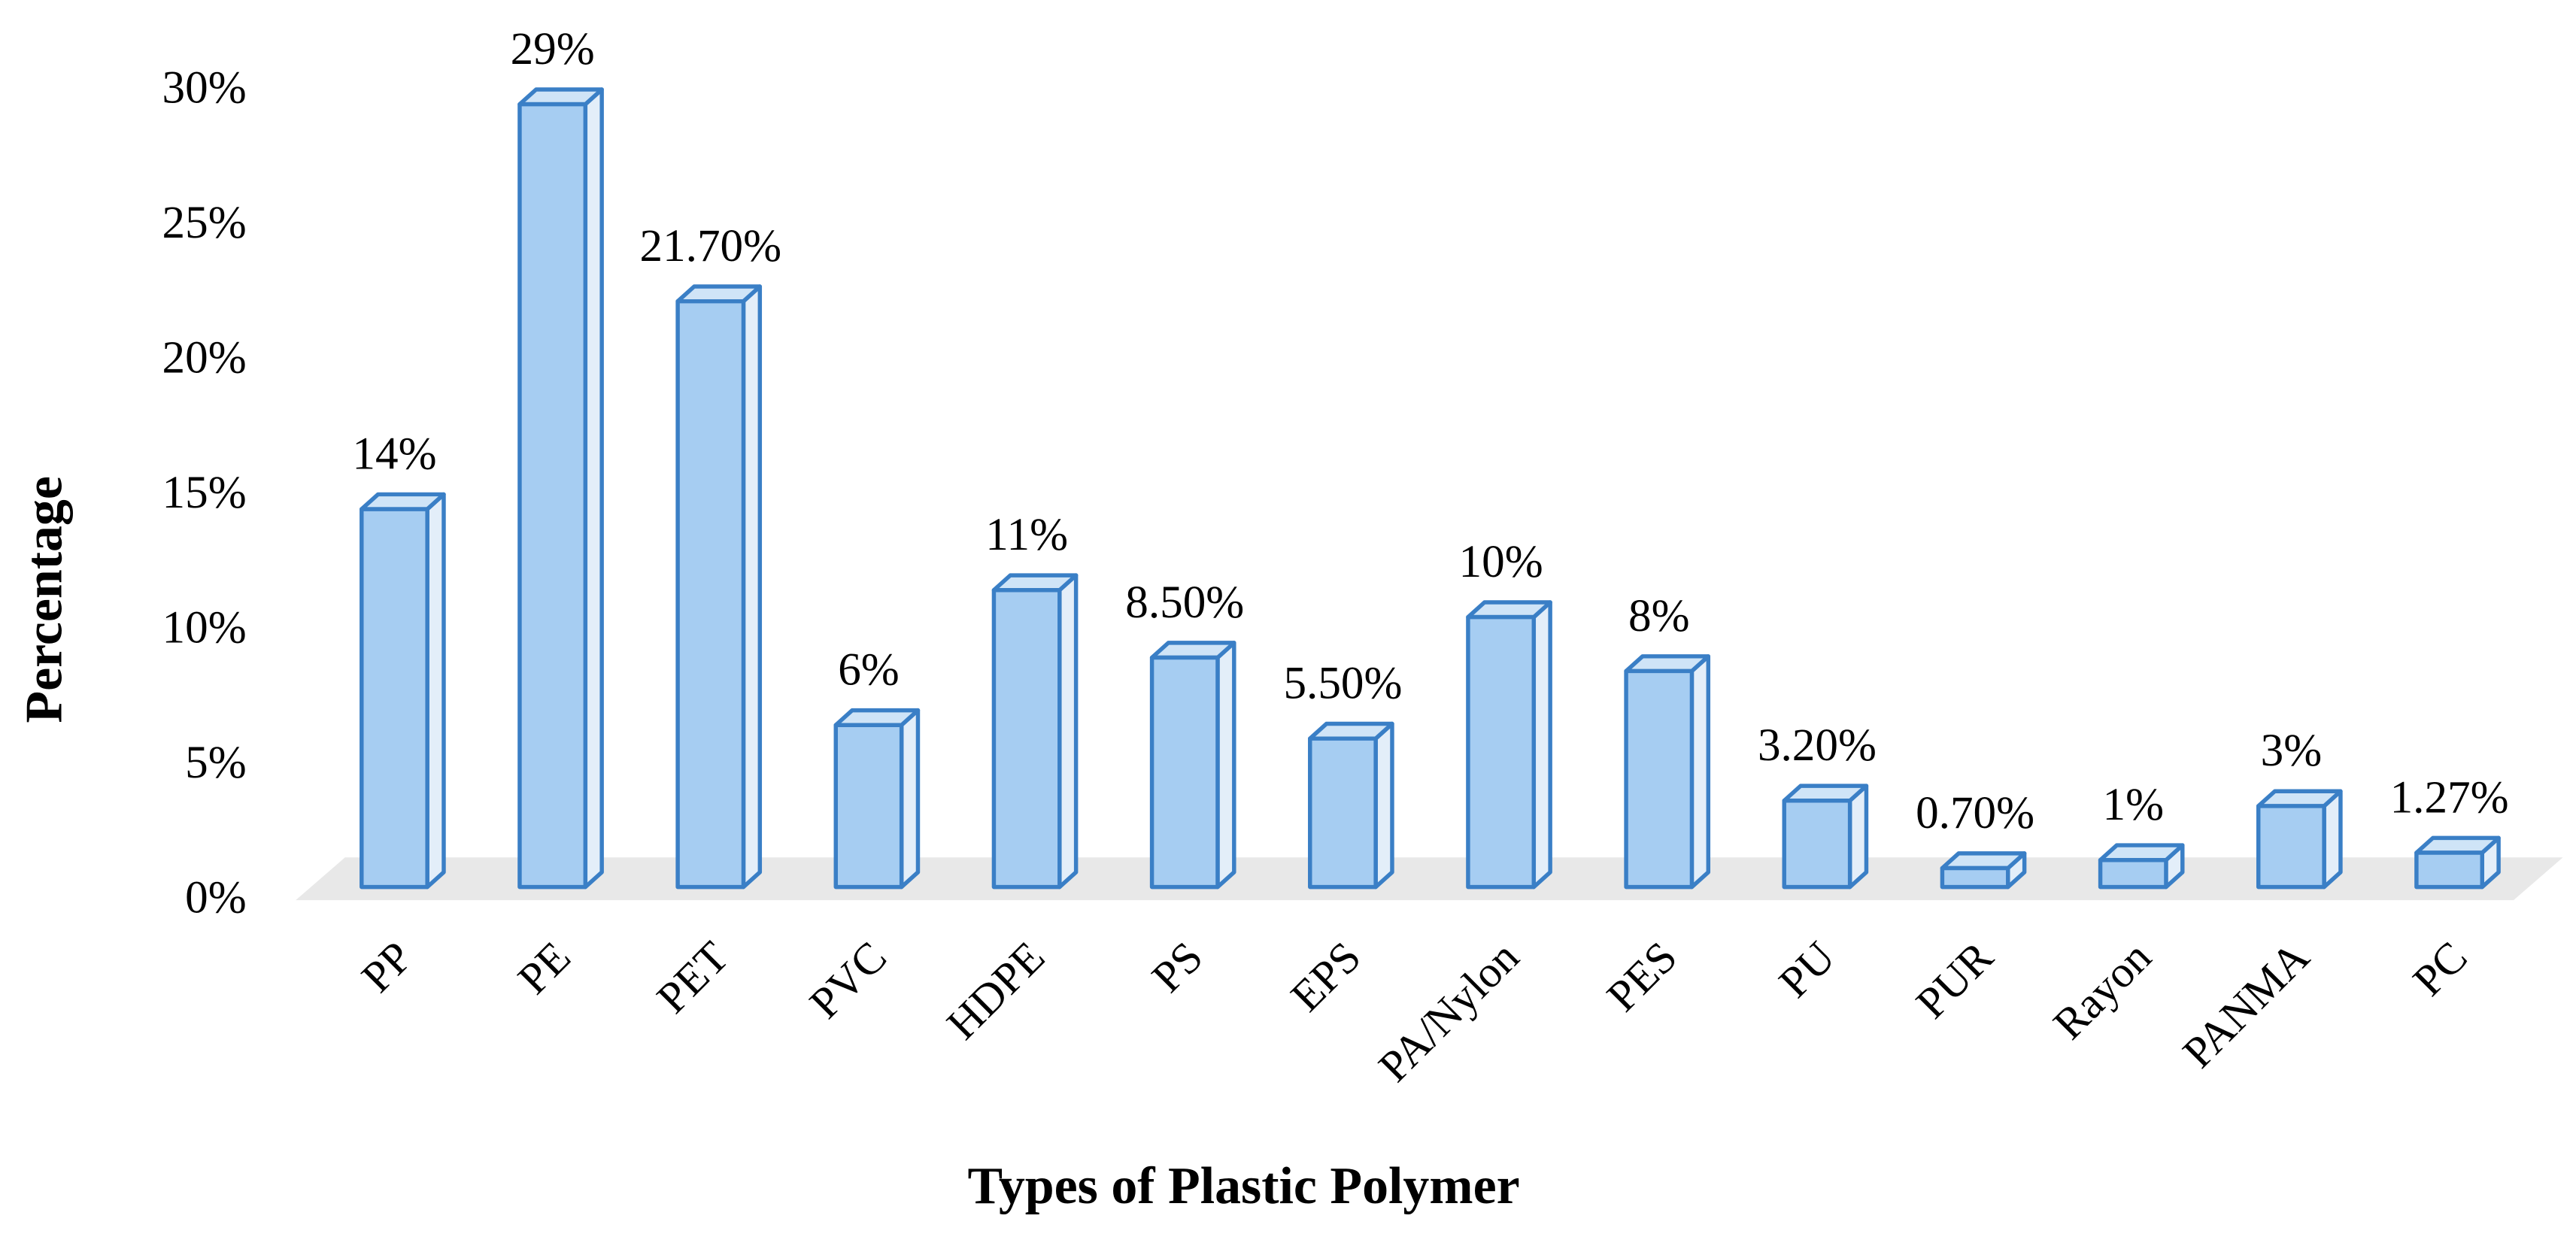 The width and height of the screenshot is (2576, 1255). Describe the element at coordinates (544, 967) in the screenshot. I see `x-tick-label: PE` at that location.